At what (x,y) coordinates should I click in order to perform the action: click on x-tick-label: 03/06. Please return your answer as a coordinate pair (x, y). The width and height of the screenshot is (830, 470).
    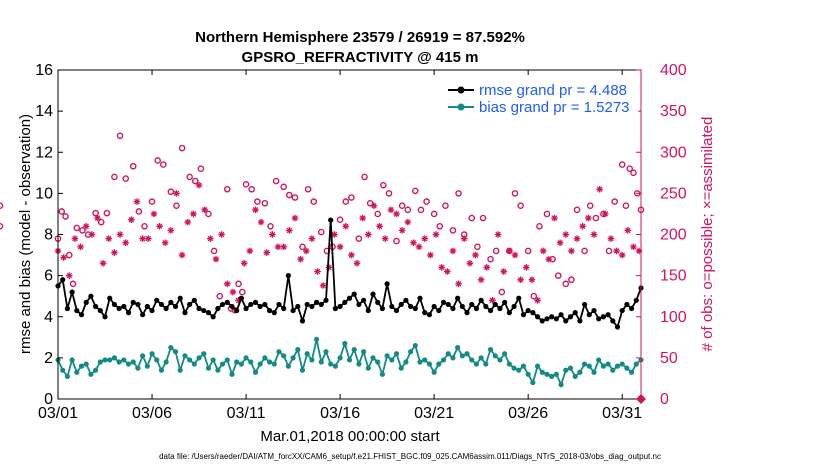
    Looking at the image, I should click on (152, 413).